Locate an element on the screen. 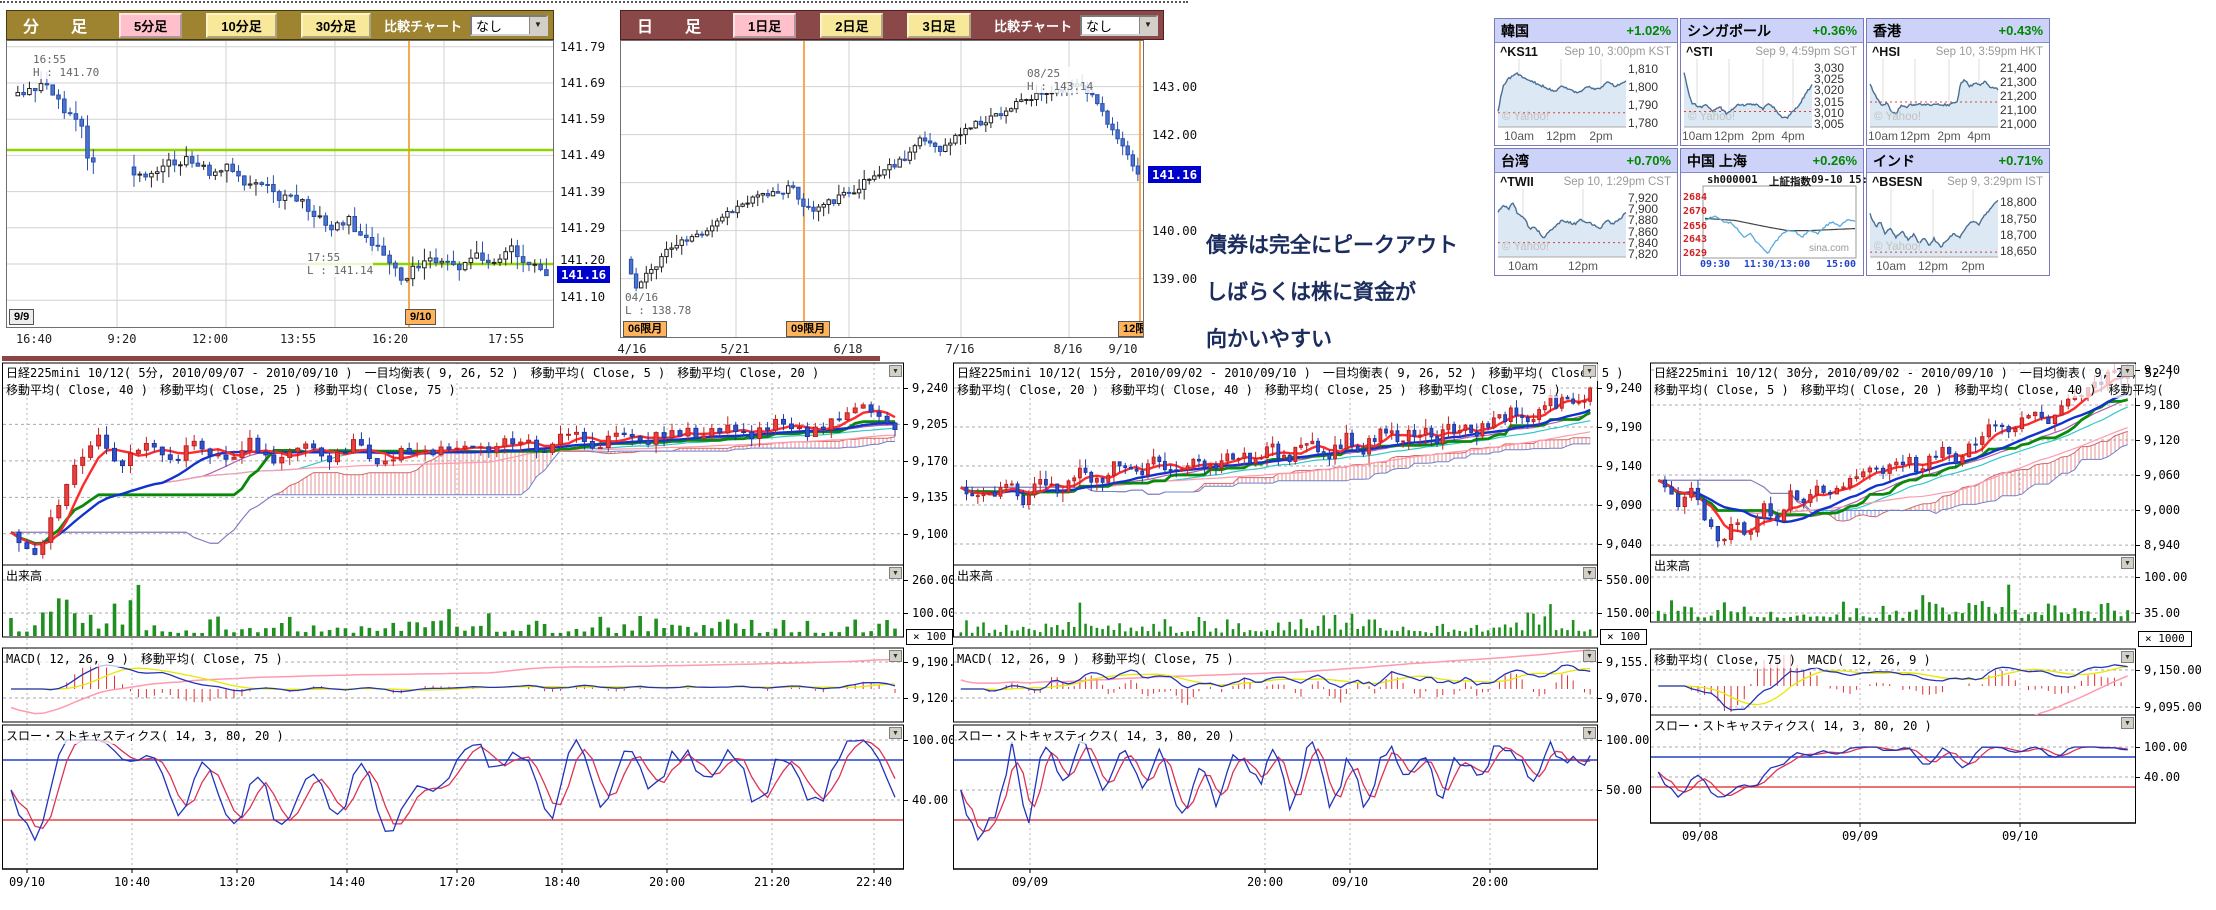 The width and height of the screenshot is (2216, 910). current-price-badge: 141.16 is located at coordinates (1175, 174).